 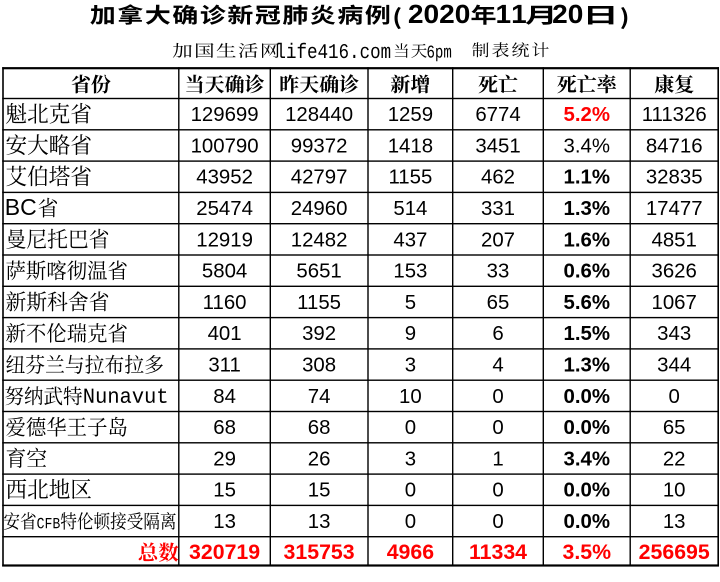 What do you see at coordinates (497, 366) in the screenshot?
I see `svg-text: 4` at bounding box center [497, 366].